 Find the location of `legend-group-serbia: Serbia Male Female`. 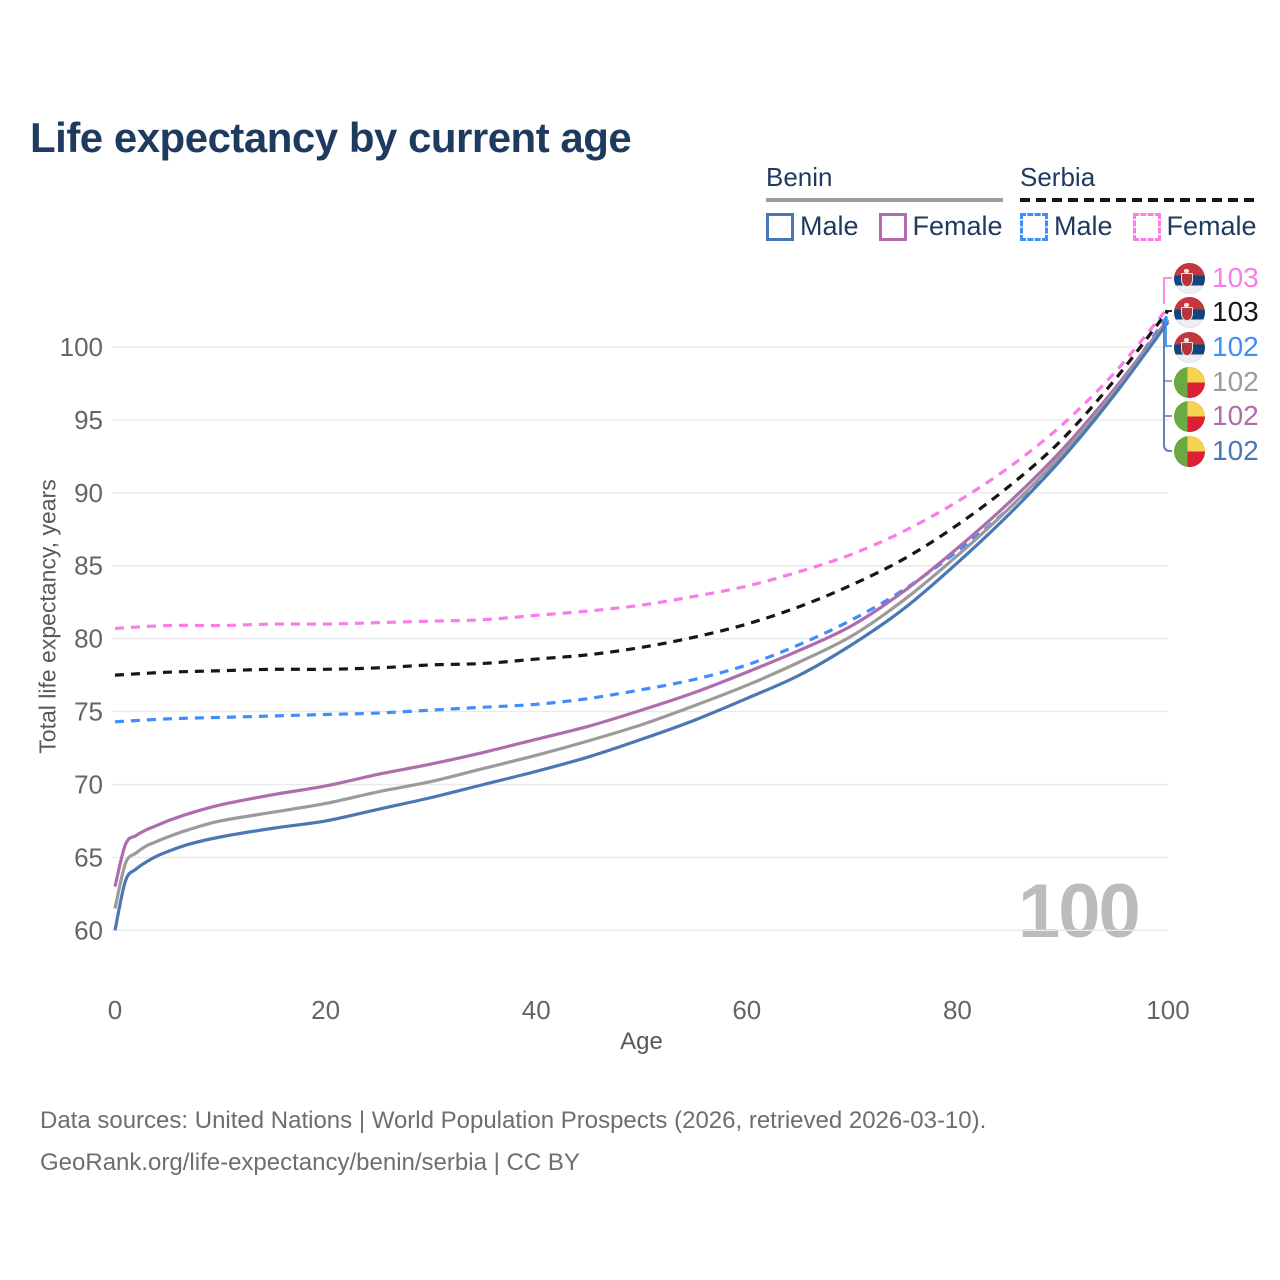

legend-group-serbia: Serbia Male Female is located at coordinates (1138, 202).